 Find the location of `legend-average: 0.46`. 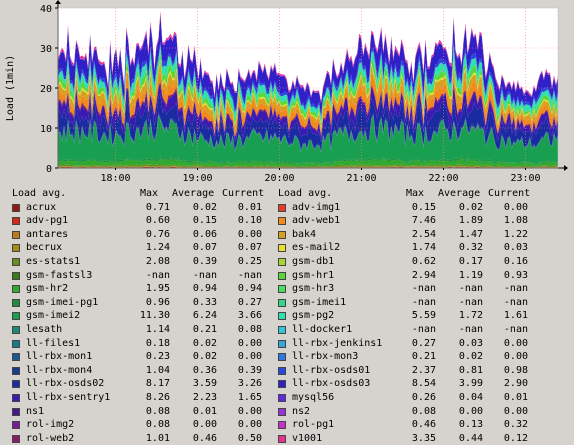

legend-average: 0.46 is located at coordinates (205, 438).